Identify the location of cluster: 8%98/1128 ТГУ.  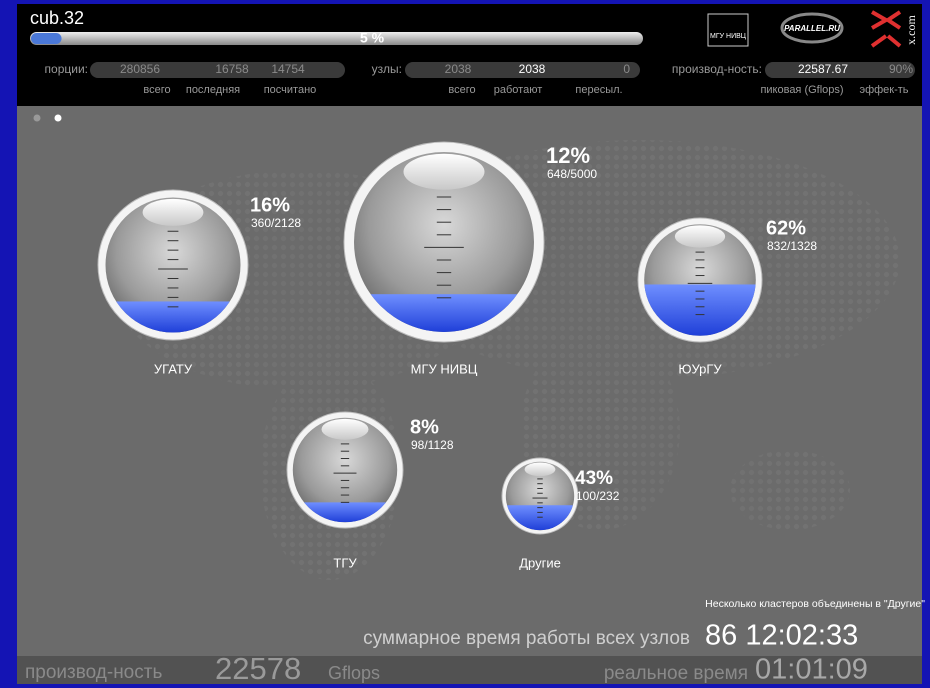
(370, 490).